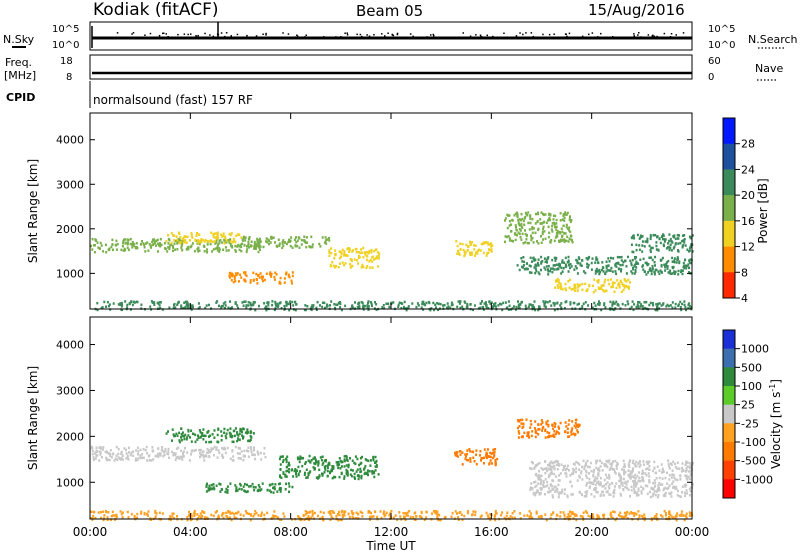  Describe the element at coordinates (390, 546) in the screenshot. I see `x-axis-label: Time UT` at that location.